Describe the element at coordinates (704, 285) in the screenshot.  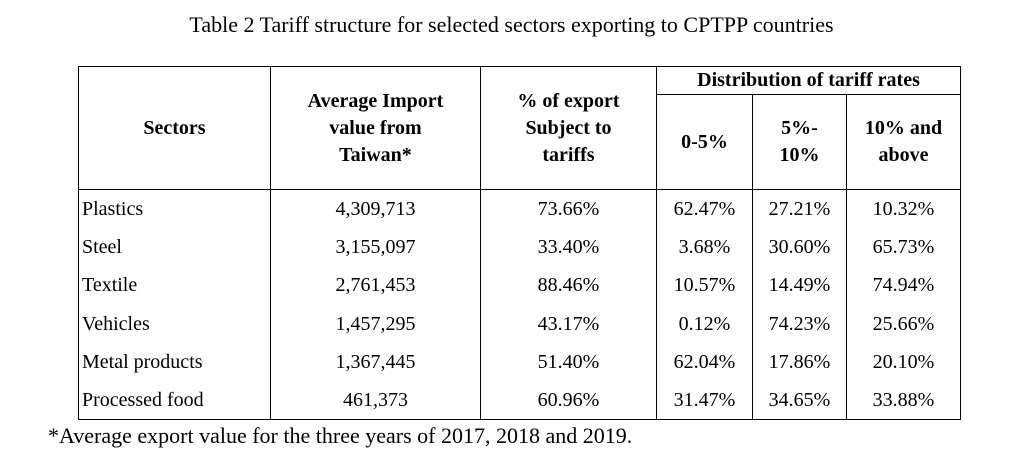
I see `cell-band-0-5: 10.57%` at that location.